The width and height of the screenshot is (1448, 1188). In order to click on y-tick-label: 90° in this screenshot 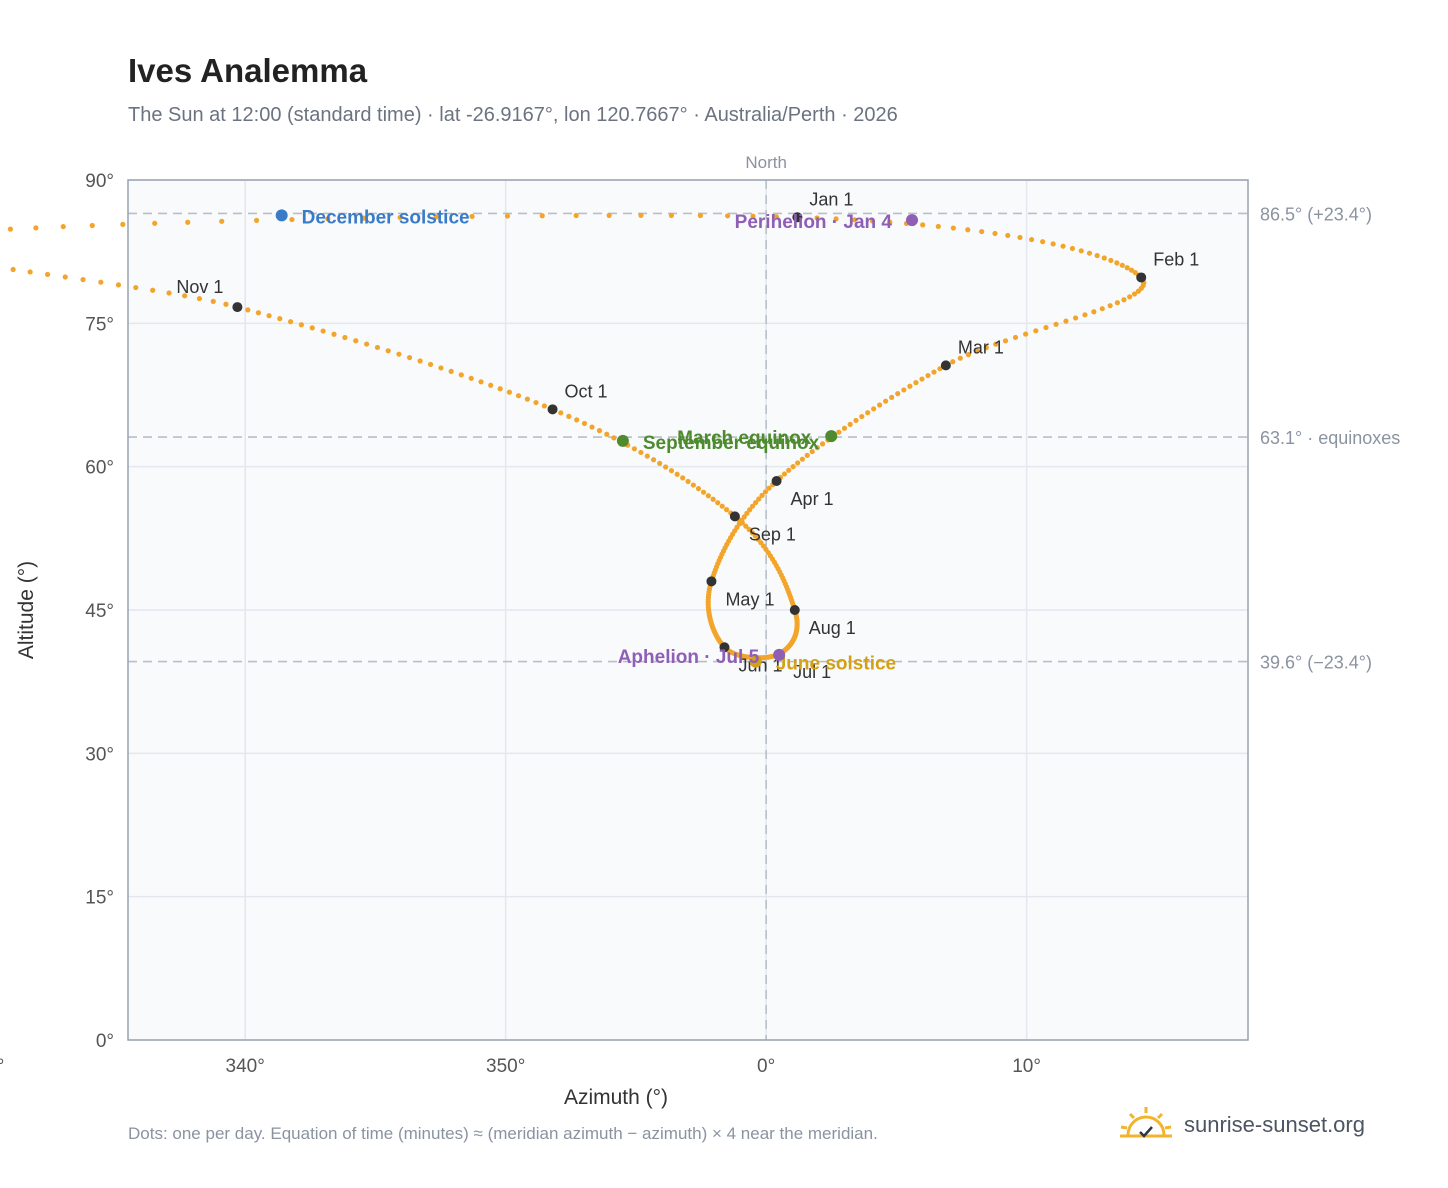, I will do `click(99, 181)`.